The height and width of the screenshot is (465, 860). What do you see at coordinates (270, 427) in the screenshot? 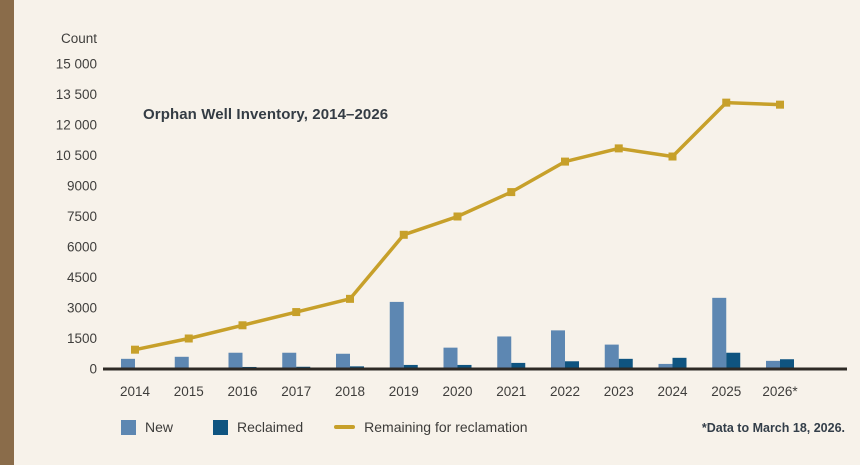
I see `legend-label-reclaimed: Reclaimed` at bounding box center [270, 427].